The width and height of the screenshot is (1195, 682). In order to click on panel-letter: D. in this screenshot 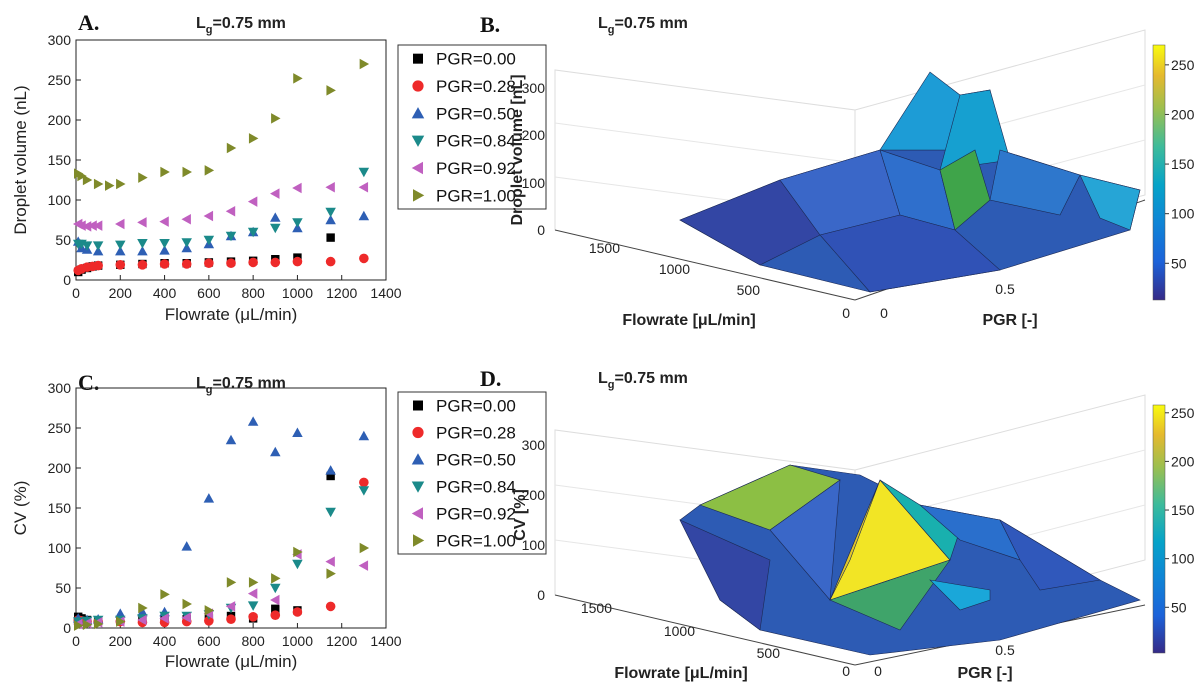, I will do `click(490, 378)`.